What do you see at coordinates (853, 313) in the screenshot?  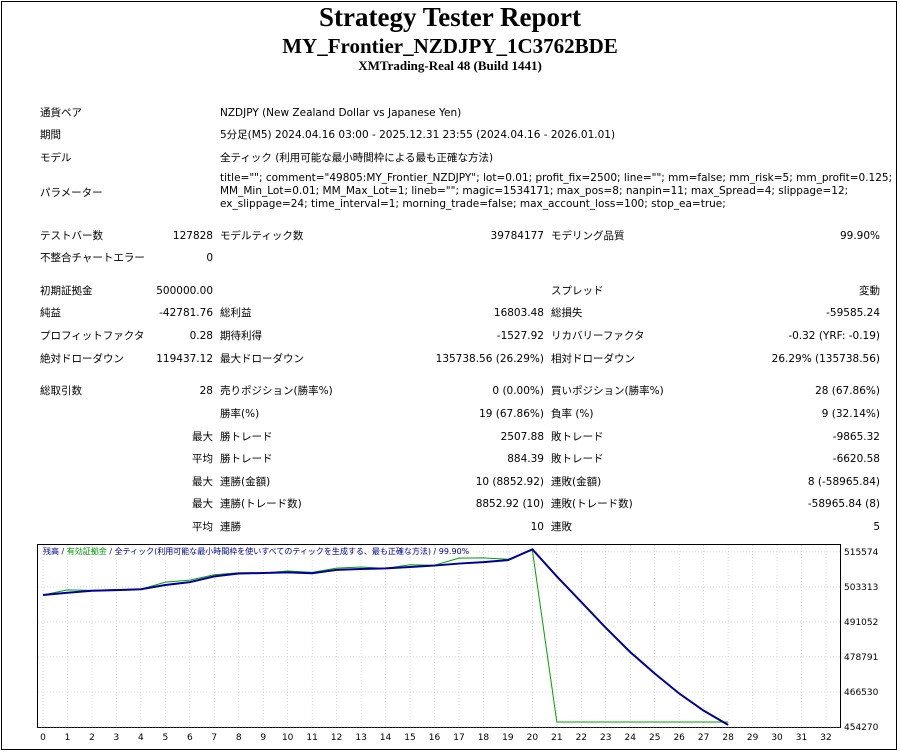 I see `gross-loss-value: -59585.24` at bounding box center [853, 313].